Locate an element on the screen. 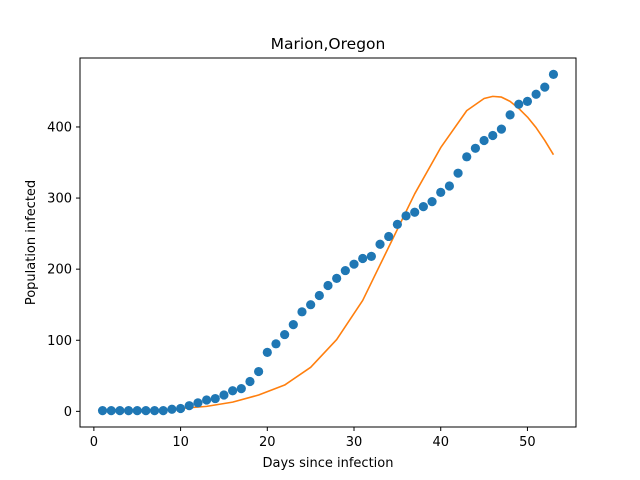 The height and width of the screenshot is (480, 640). y-tick-label: 400 is located at coordinates (59, 127).